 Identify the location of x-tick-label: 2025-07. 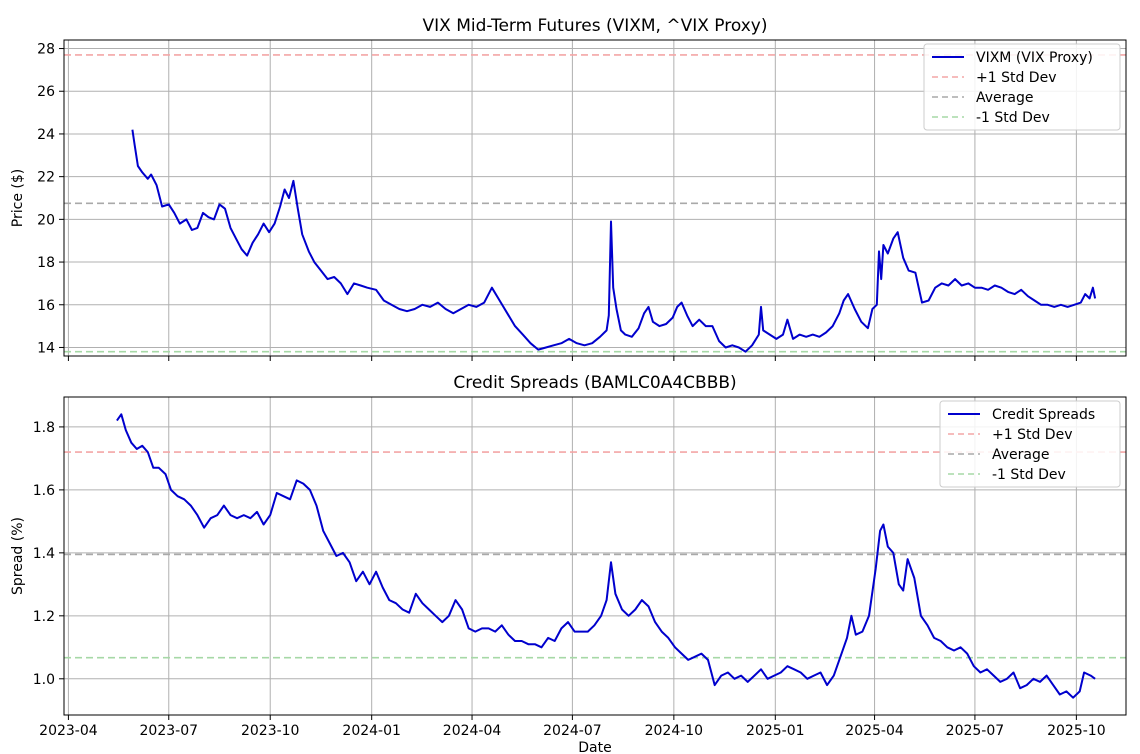
(975, 731).